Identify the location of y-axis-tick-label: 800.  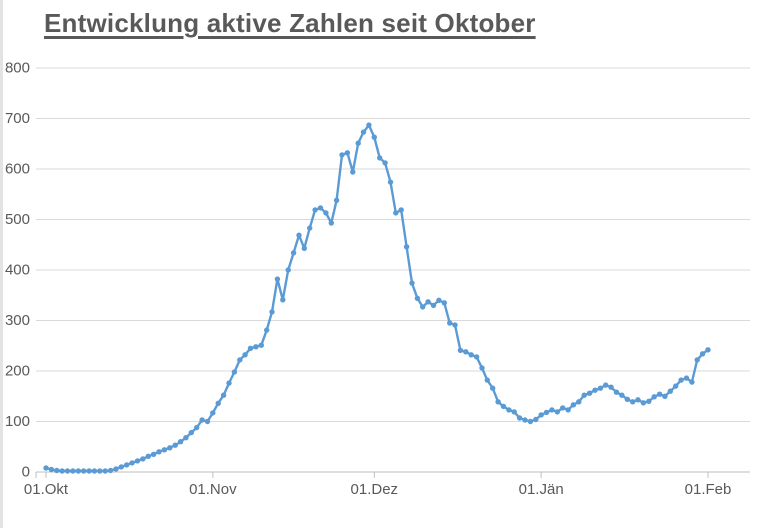
(17, 68).